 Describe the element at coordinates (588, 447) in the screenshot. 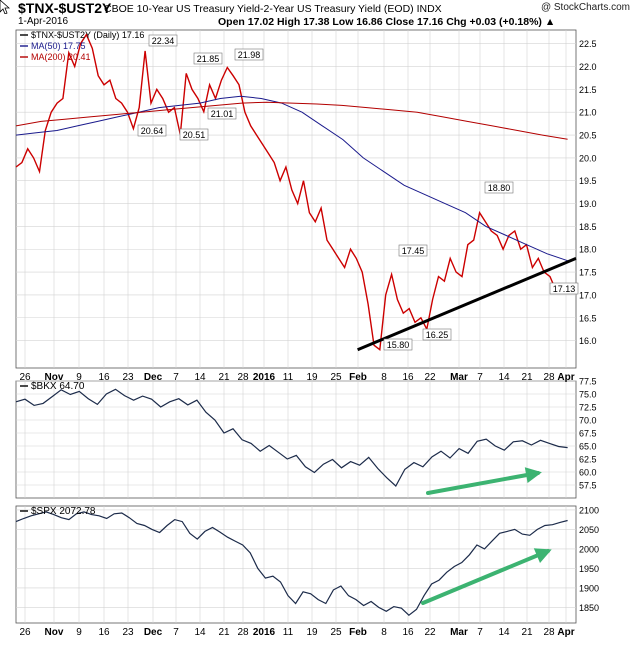

I see `y-tick-label-bkx: 65.0` at that location.